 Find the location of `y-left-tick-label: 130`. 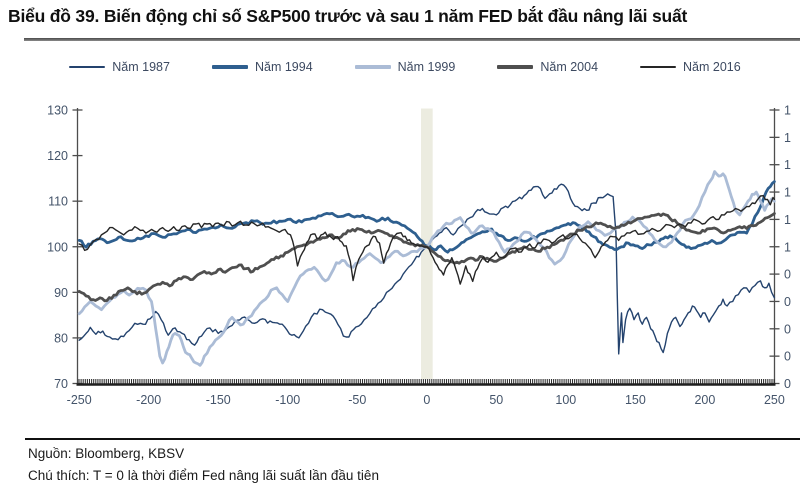

y-left-tick-label: 130 is located at coordinates (57, 111).